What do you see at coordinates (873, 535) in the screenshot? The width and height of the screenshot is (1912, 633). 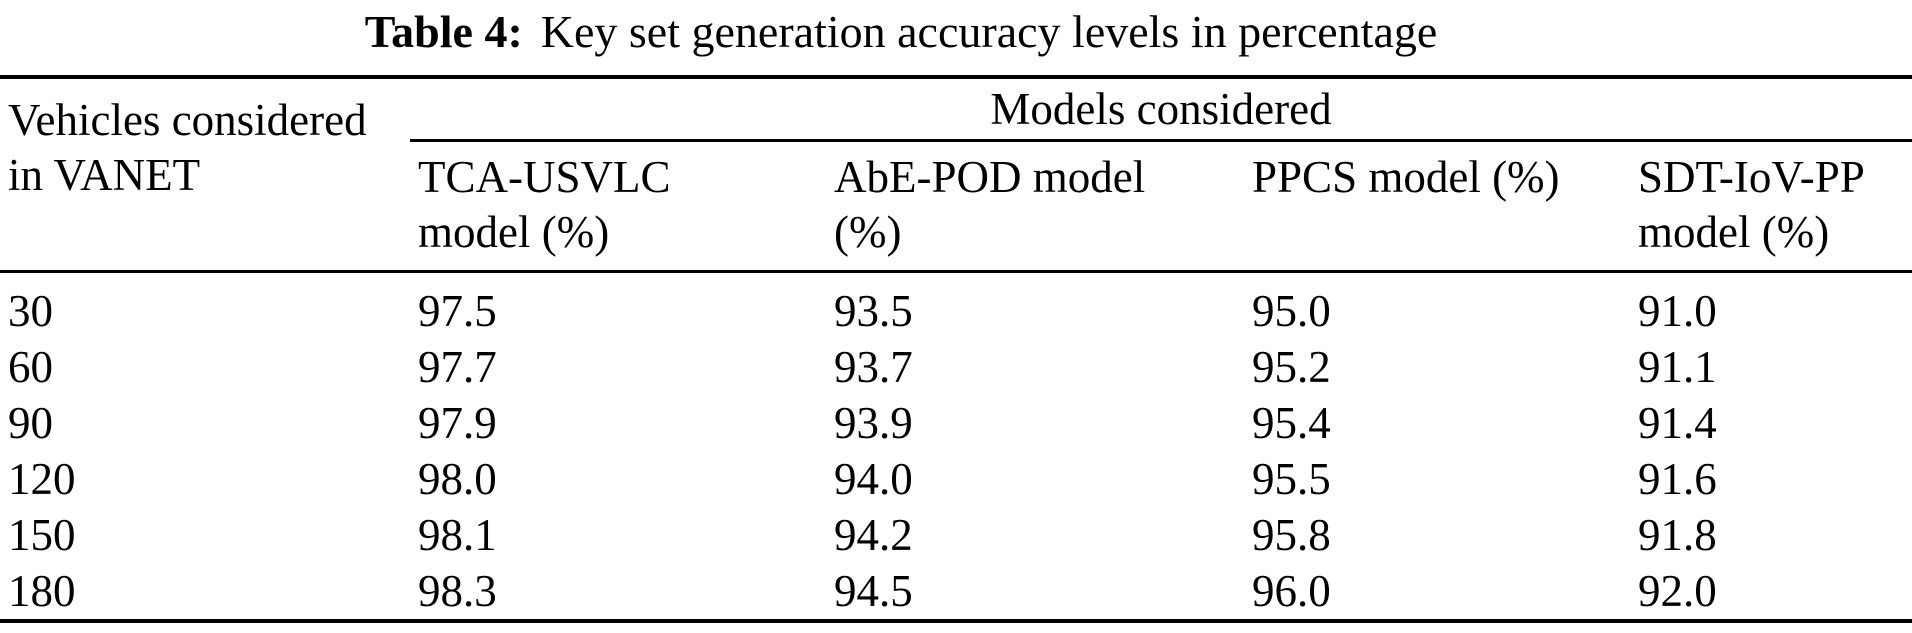 I see `cell-abe-pod: 94.2` at bounding box center [873, 535].